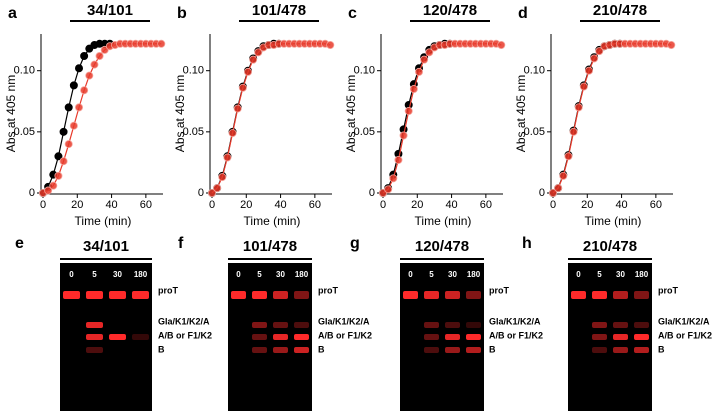 The height and width of the screenshot is (413, 713). What do you see at coordinates (12, 13) in the screenshot?
I see `panel-letter: a` at bounding box center [12, 13].